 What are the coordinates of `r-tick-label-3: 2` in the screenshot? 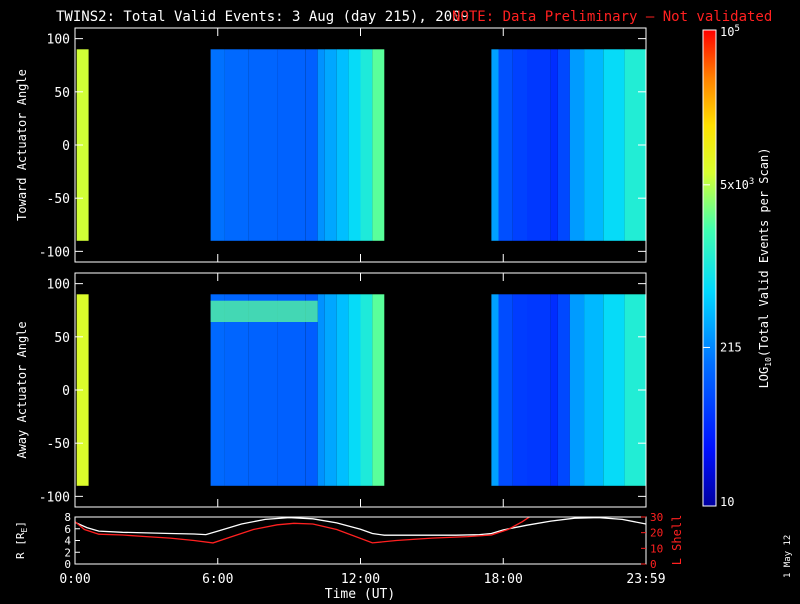 It's located at (67, 552).